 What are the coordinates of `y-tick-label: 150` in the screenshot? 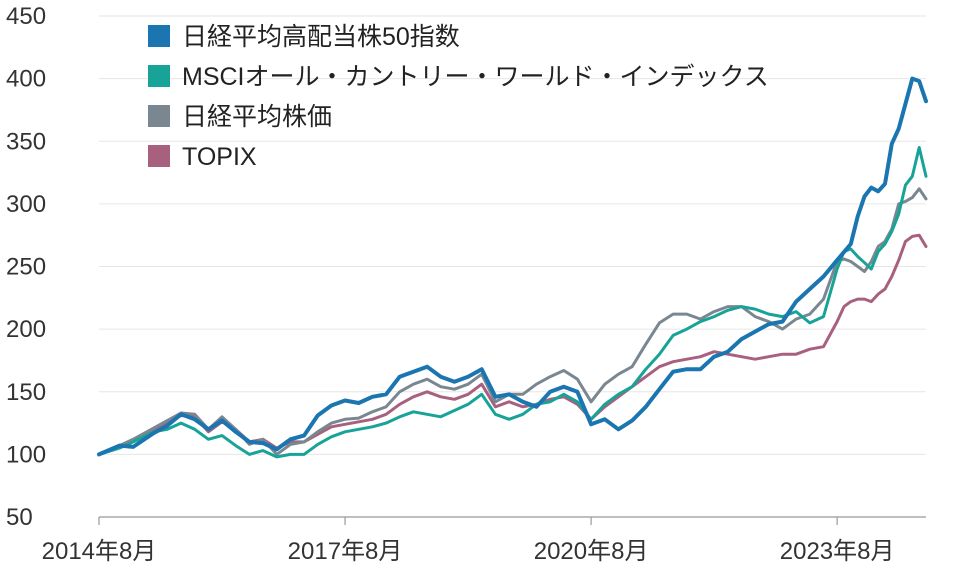 It's located at (26, 392).